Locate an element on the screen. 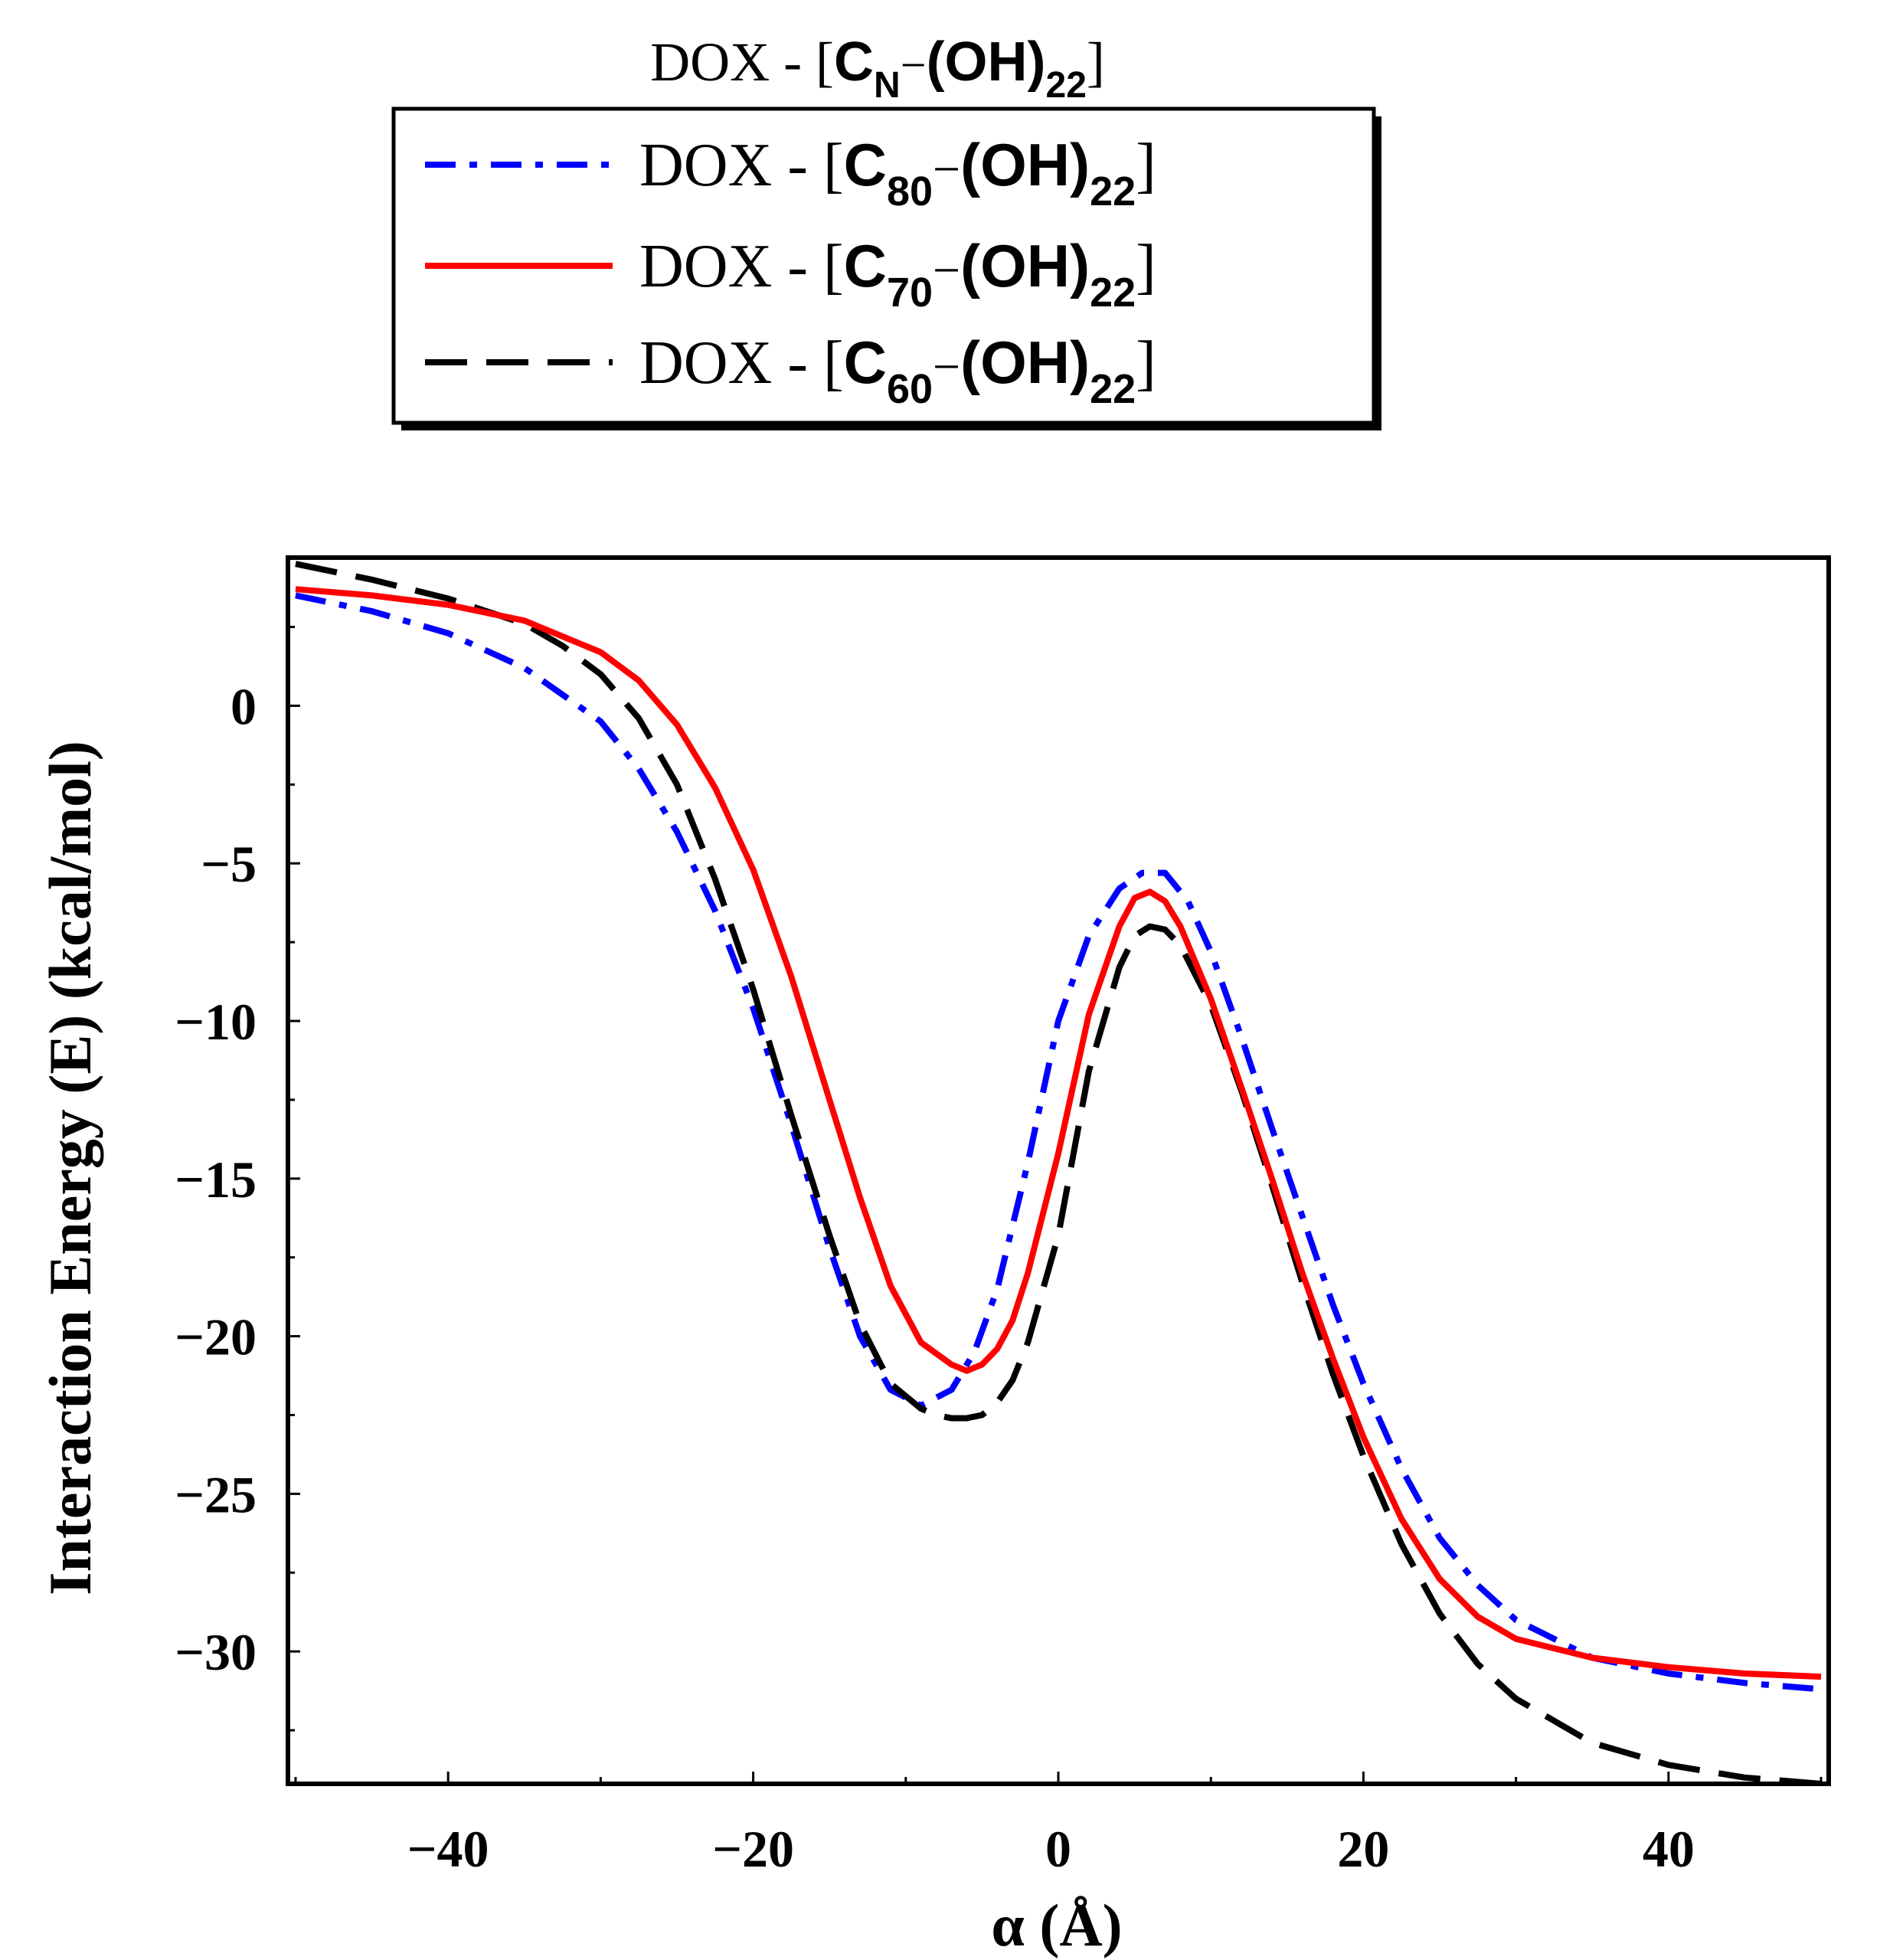 The height and width of the screenshot is (1960, 1880). x-axis-title: α (Å) is located at coordinates (1056, 1925).